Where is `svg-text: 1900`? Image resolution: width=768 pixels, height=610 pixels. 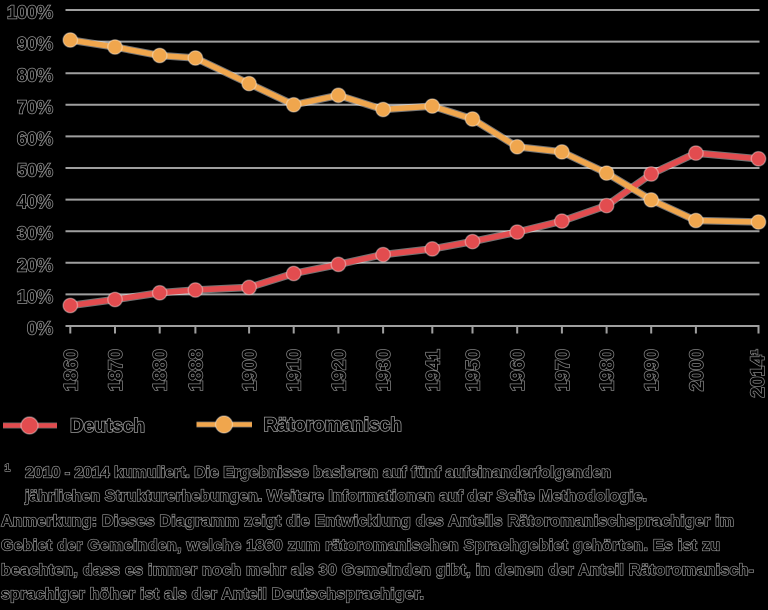
svg-text: 1900 is located at coordinates (250, 370).